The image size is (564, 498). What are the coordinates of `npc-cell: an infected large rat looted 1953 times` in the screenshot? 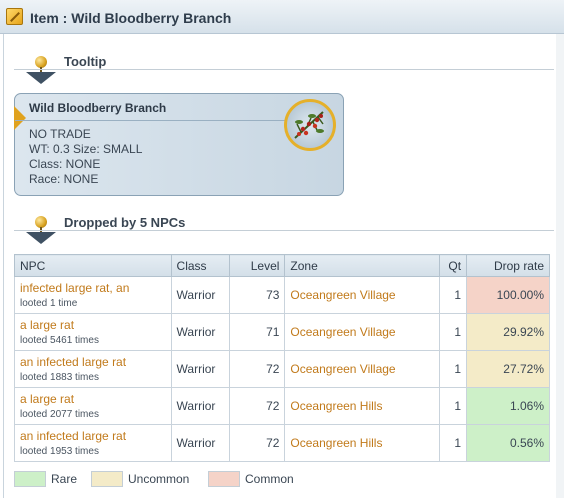 It's located at (93, 443).